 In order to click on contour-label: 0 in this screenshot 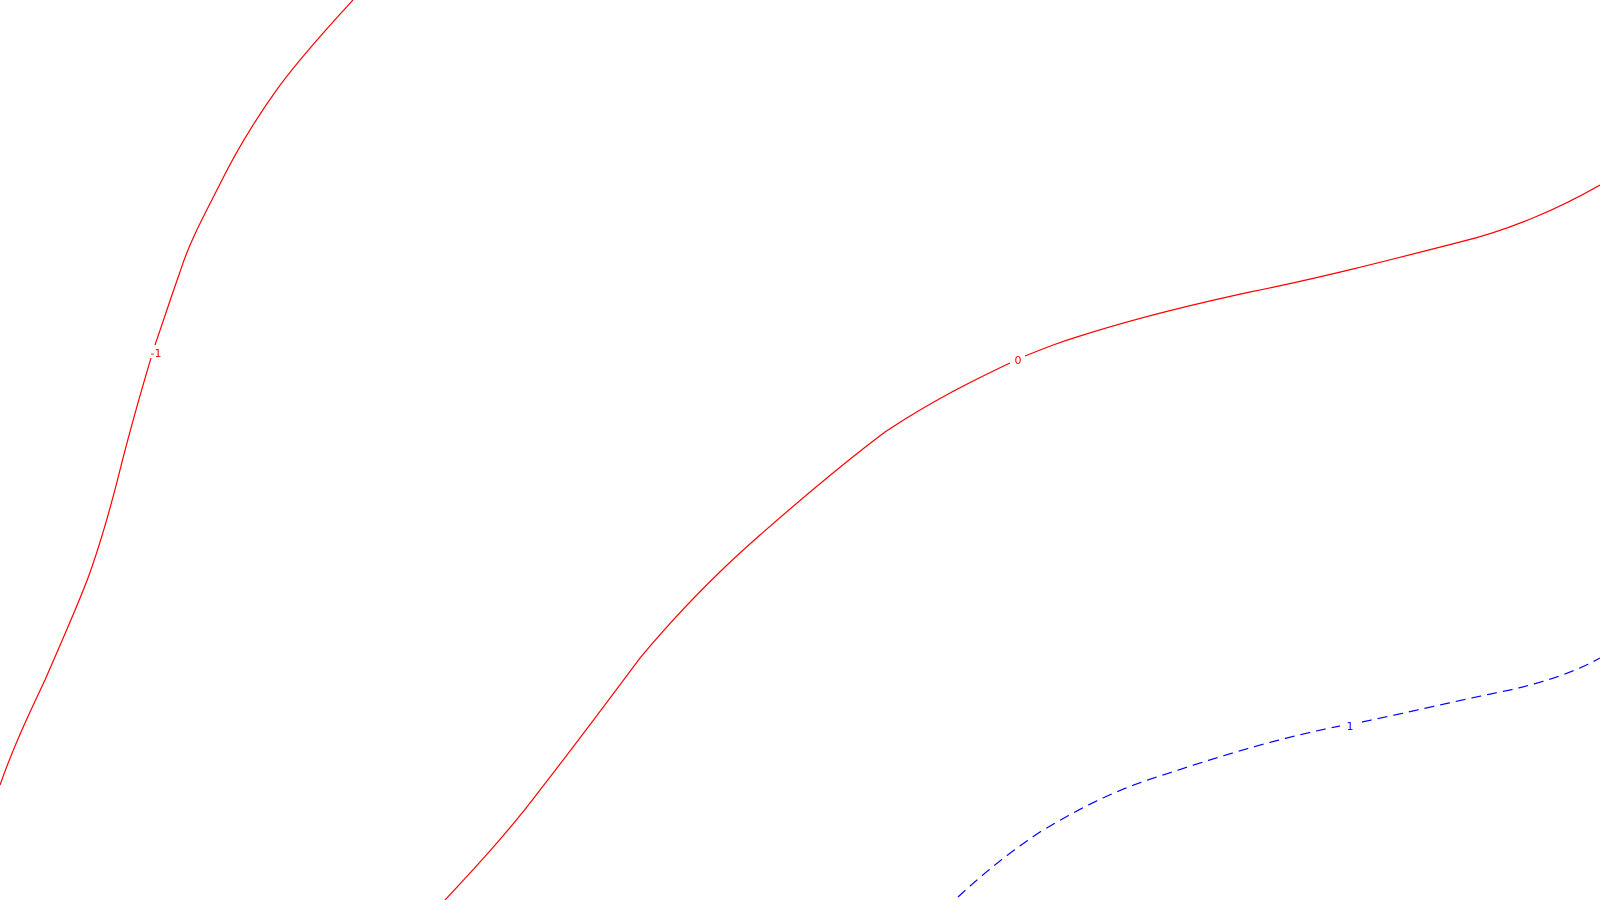, I will do `click(1018, 360)`.